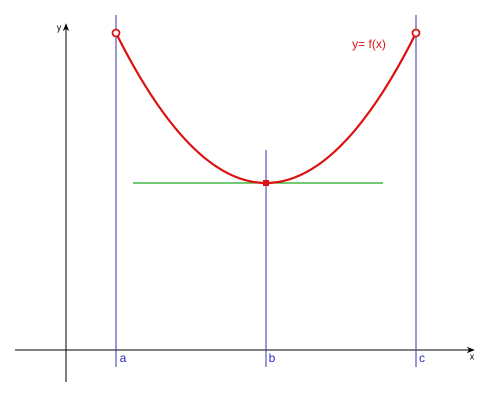 Image resolution: width=500 pixels, height=400 pixels. Describe the element at coordinates (272, 358) in the screenshot. I see `point-label: b` at that location.